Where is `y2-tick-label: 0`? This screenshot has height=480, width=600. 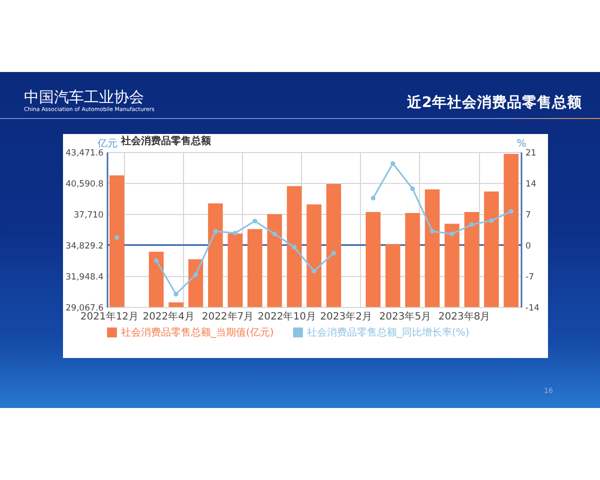 y2-tick-label: 0 is located at coordinates (528, 247).